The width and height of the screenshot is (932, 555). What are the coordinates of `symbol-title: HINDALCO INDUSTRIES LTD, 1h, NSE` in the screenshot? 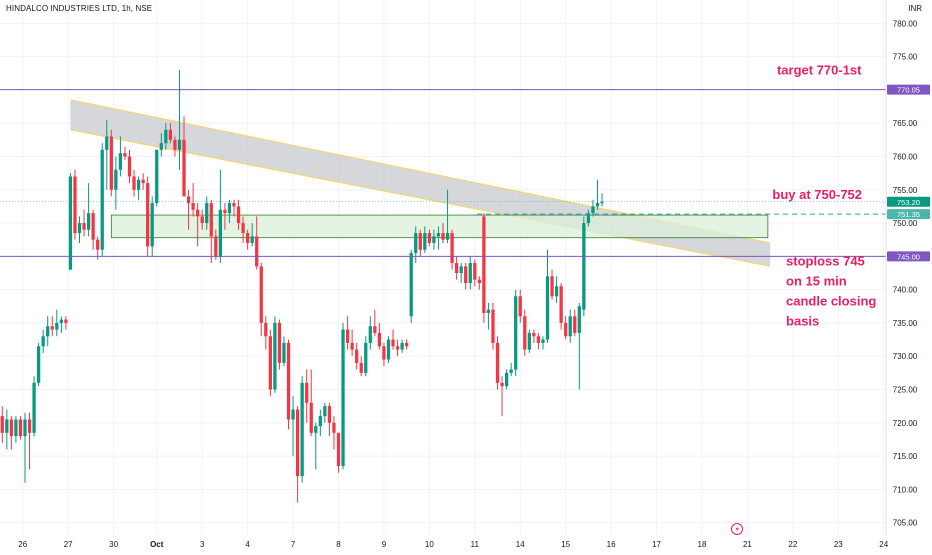 It's located at (79, 8).